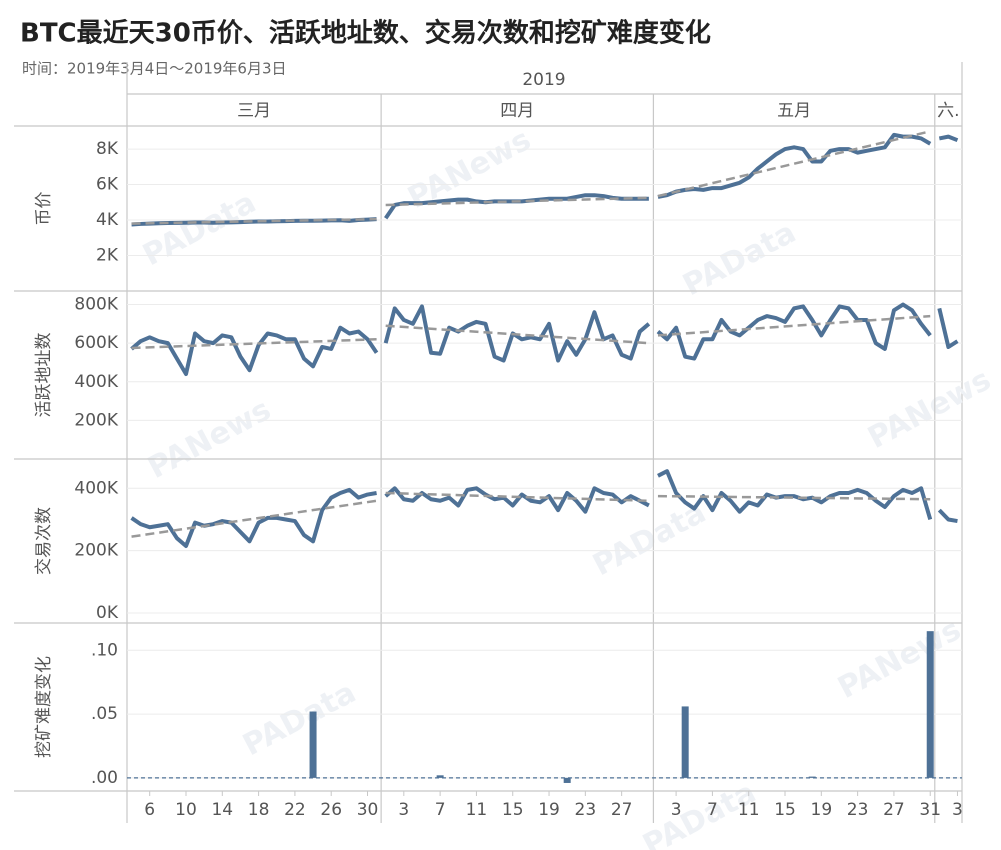 The width and height of the screenshot is (1001, 850). What do you see at coordinates (44, 707) in the screenshot?
I see `y-axis-title: 挖矿难度变化` at bounding box center [44, 707].